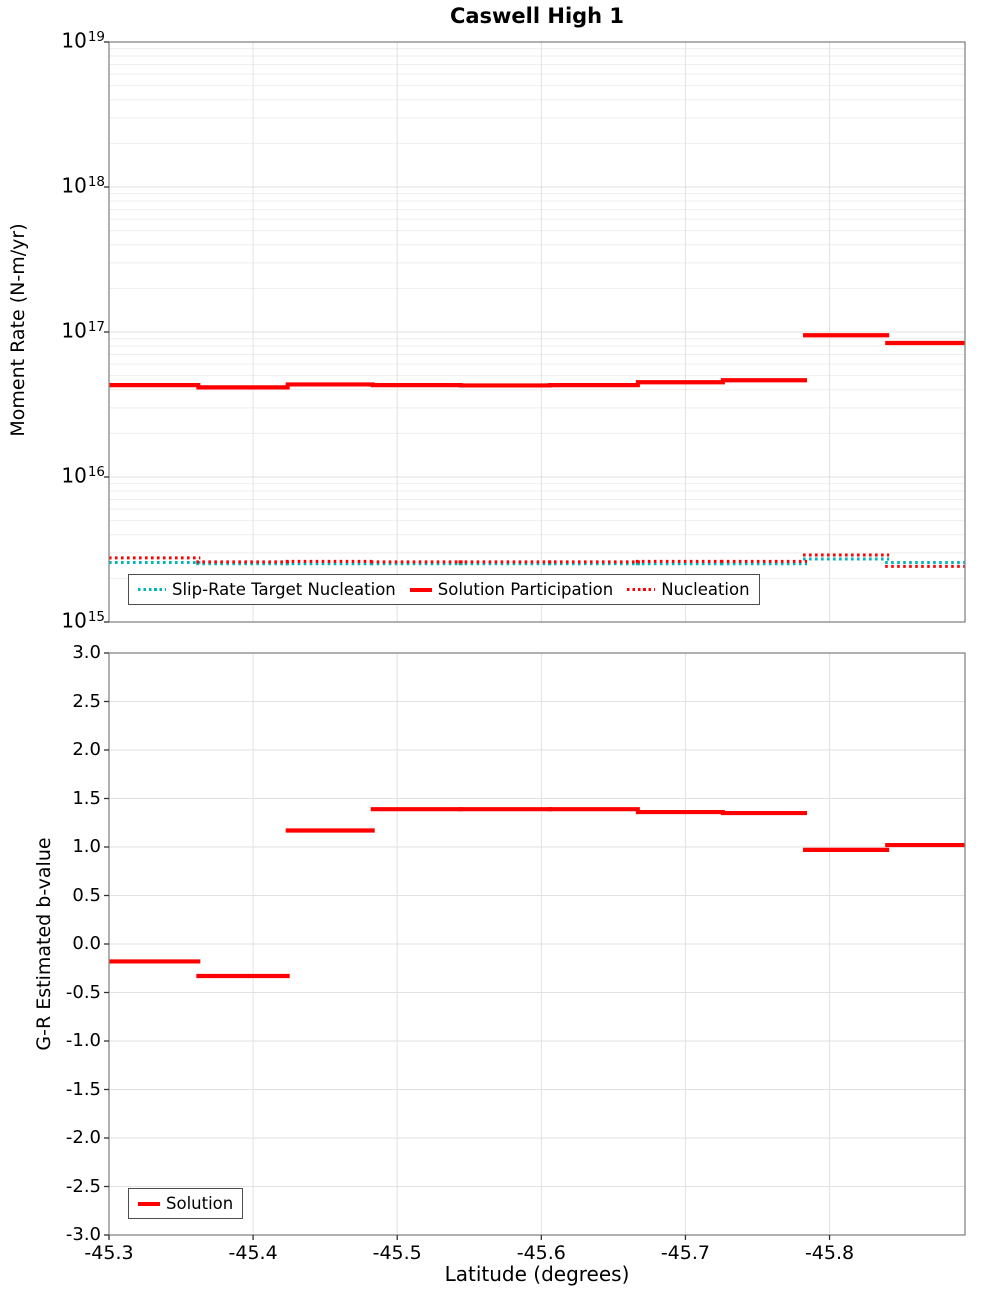  What do you see at coordinates (420, 589) in the screenshot?
I see `solution-participation-line-swatch` at bounding box center [420, 589].